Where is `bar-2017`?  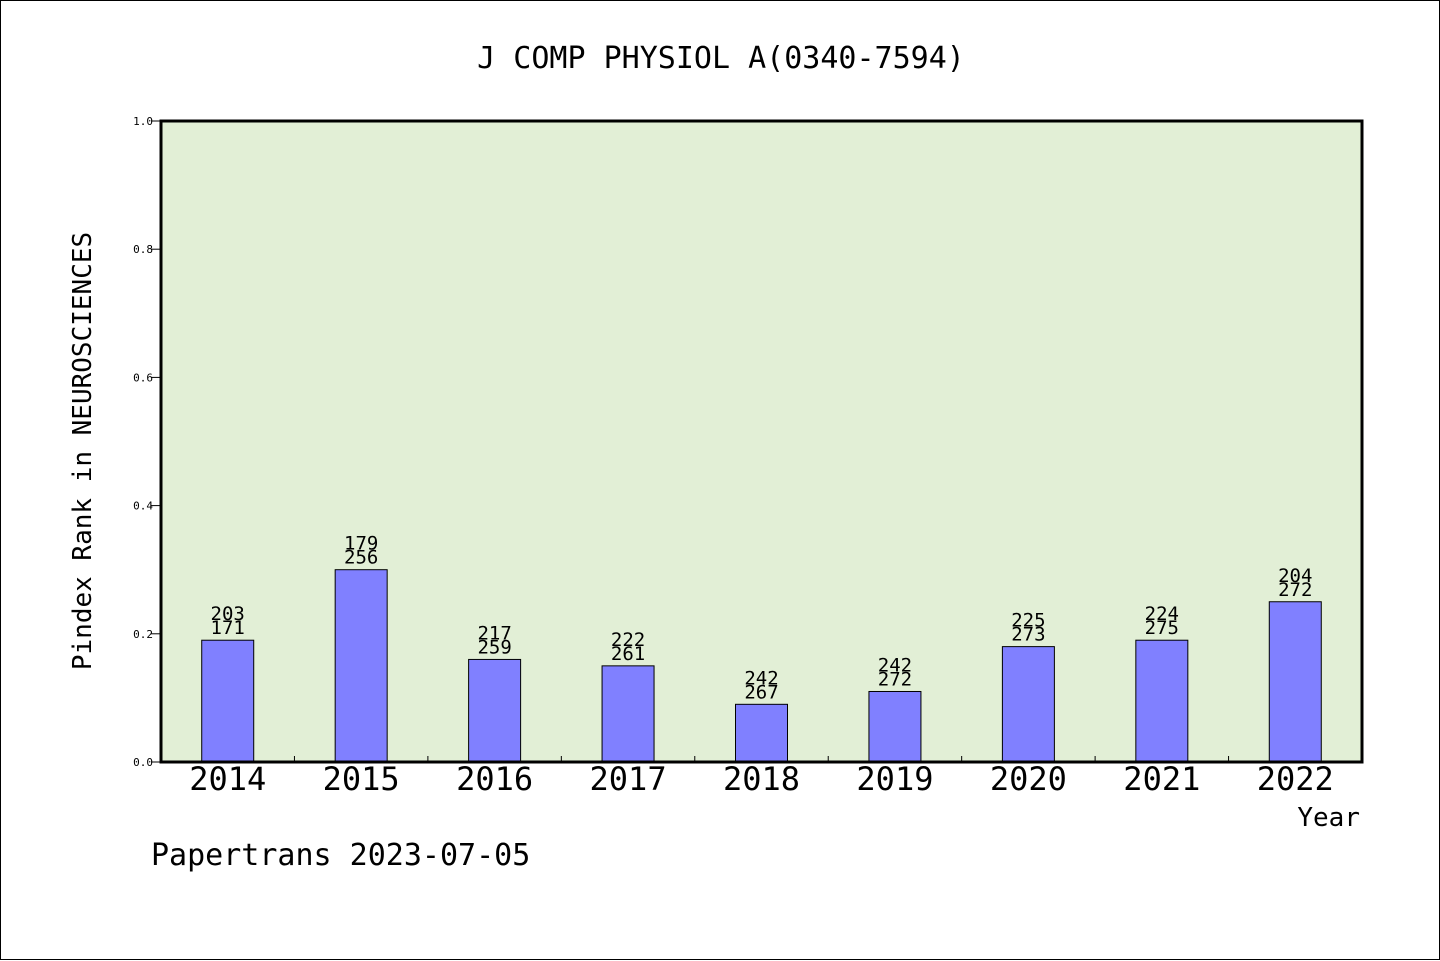 bar-2017 is located at coordinates (628, 714).